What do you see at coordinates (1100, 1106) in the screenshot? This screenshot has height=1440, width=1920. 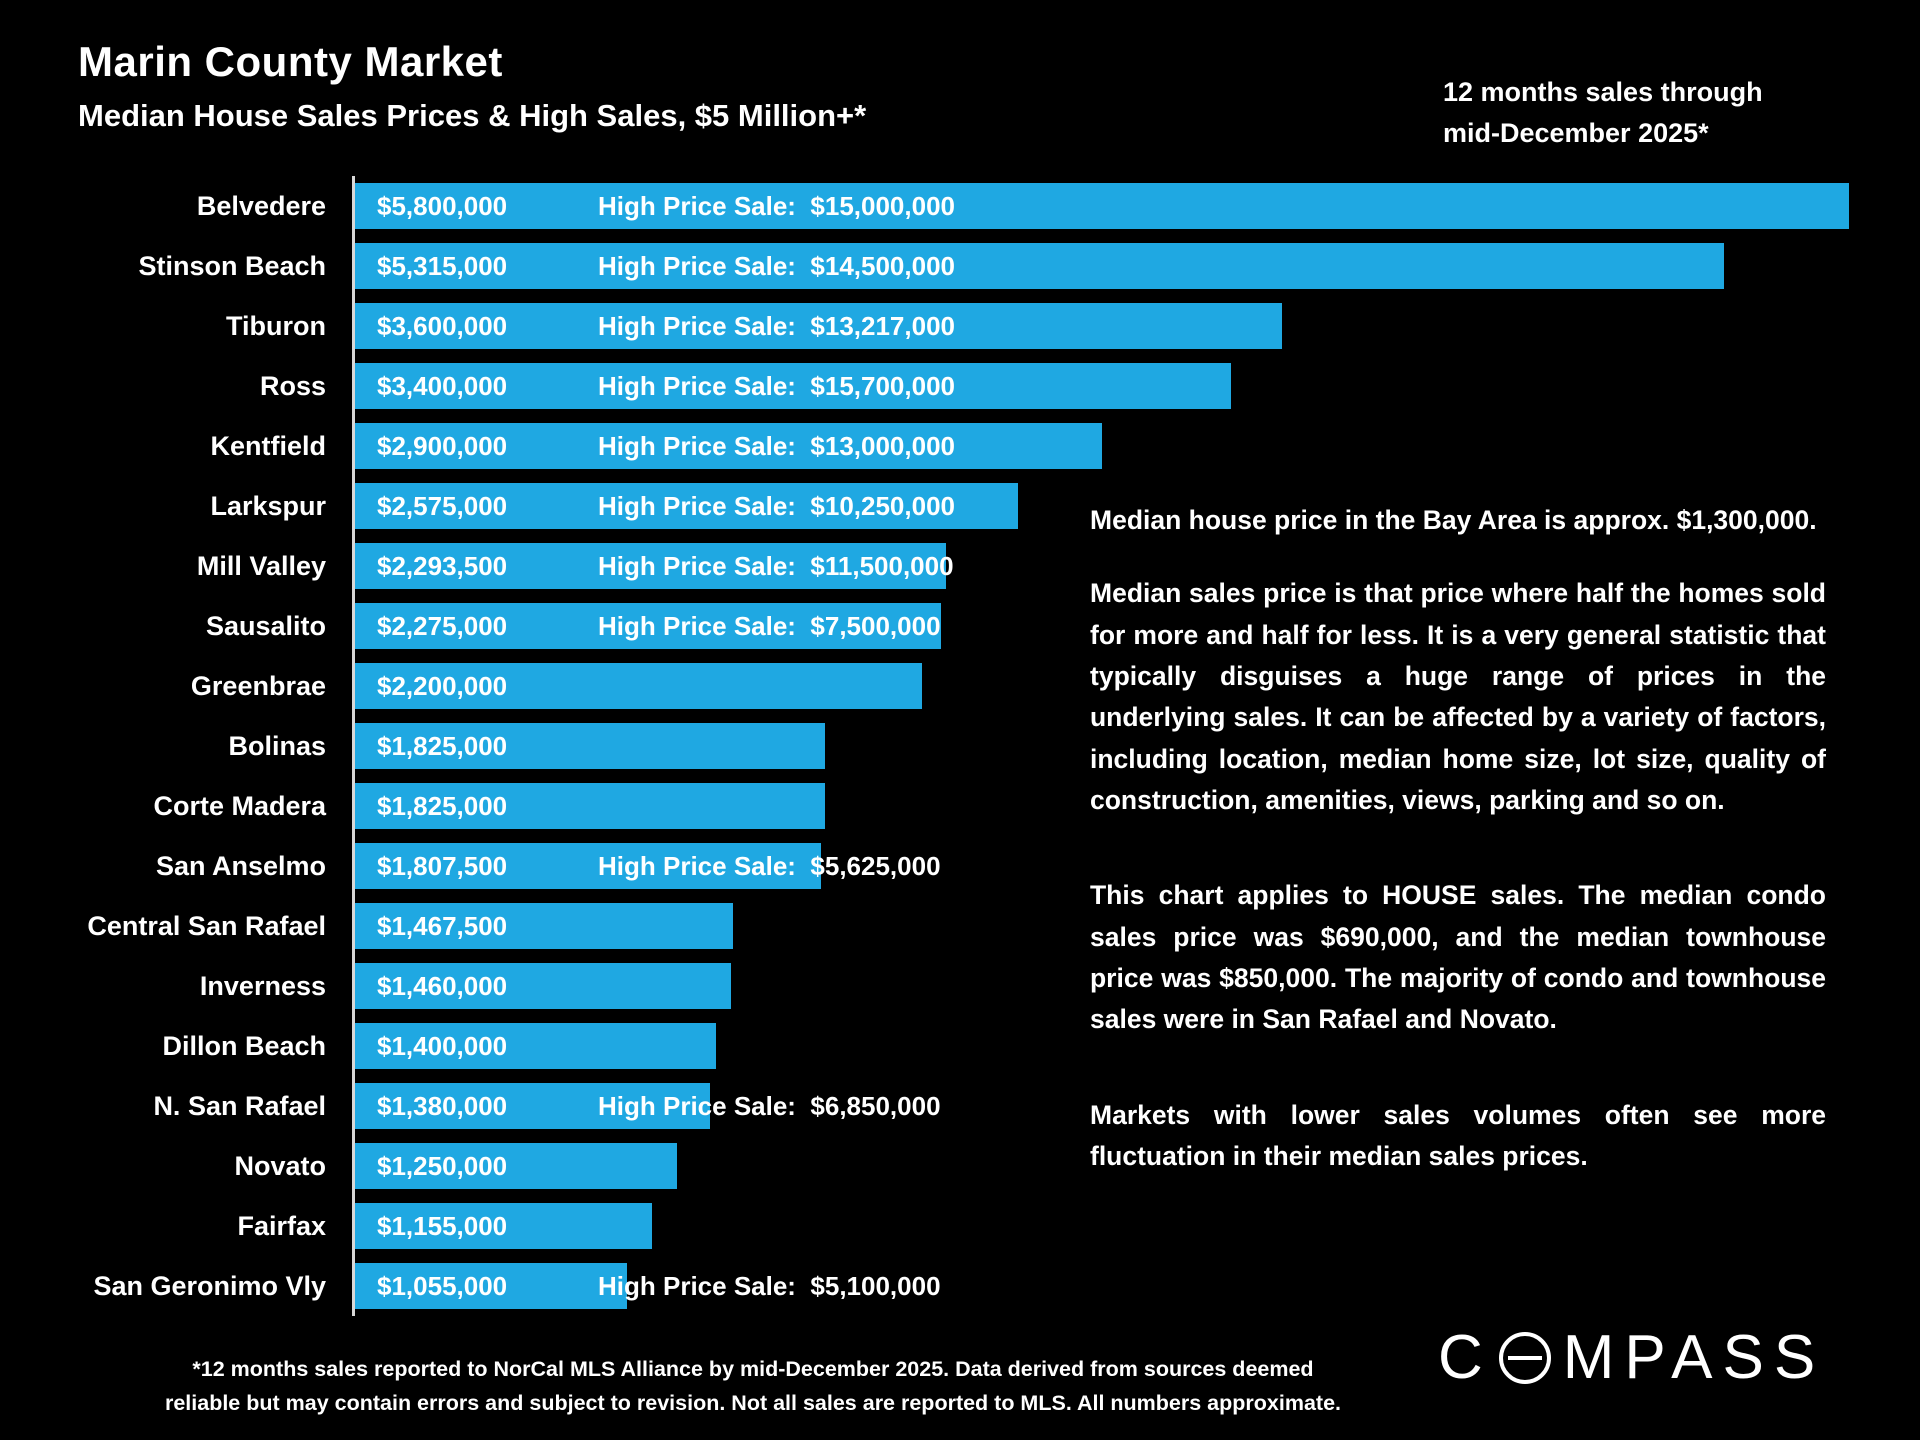 I see `bar-track: $1,380,000 High Price Sale: $6,850,000` at bounding box center [1100, 1106].